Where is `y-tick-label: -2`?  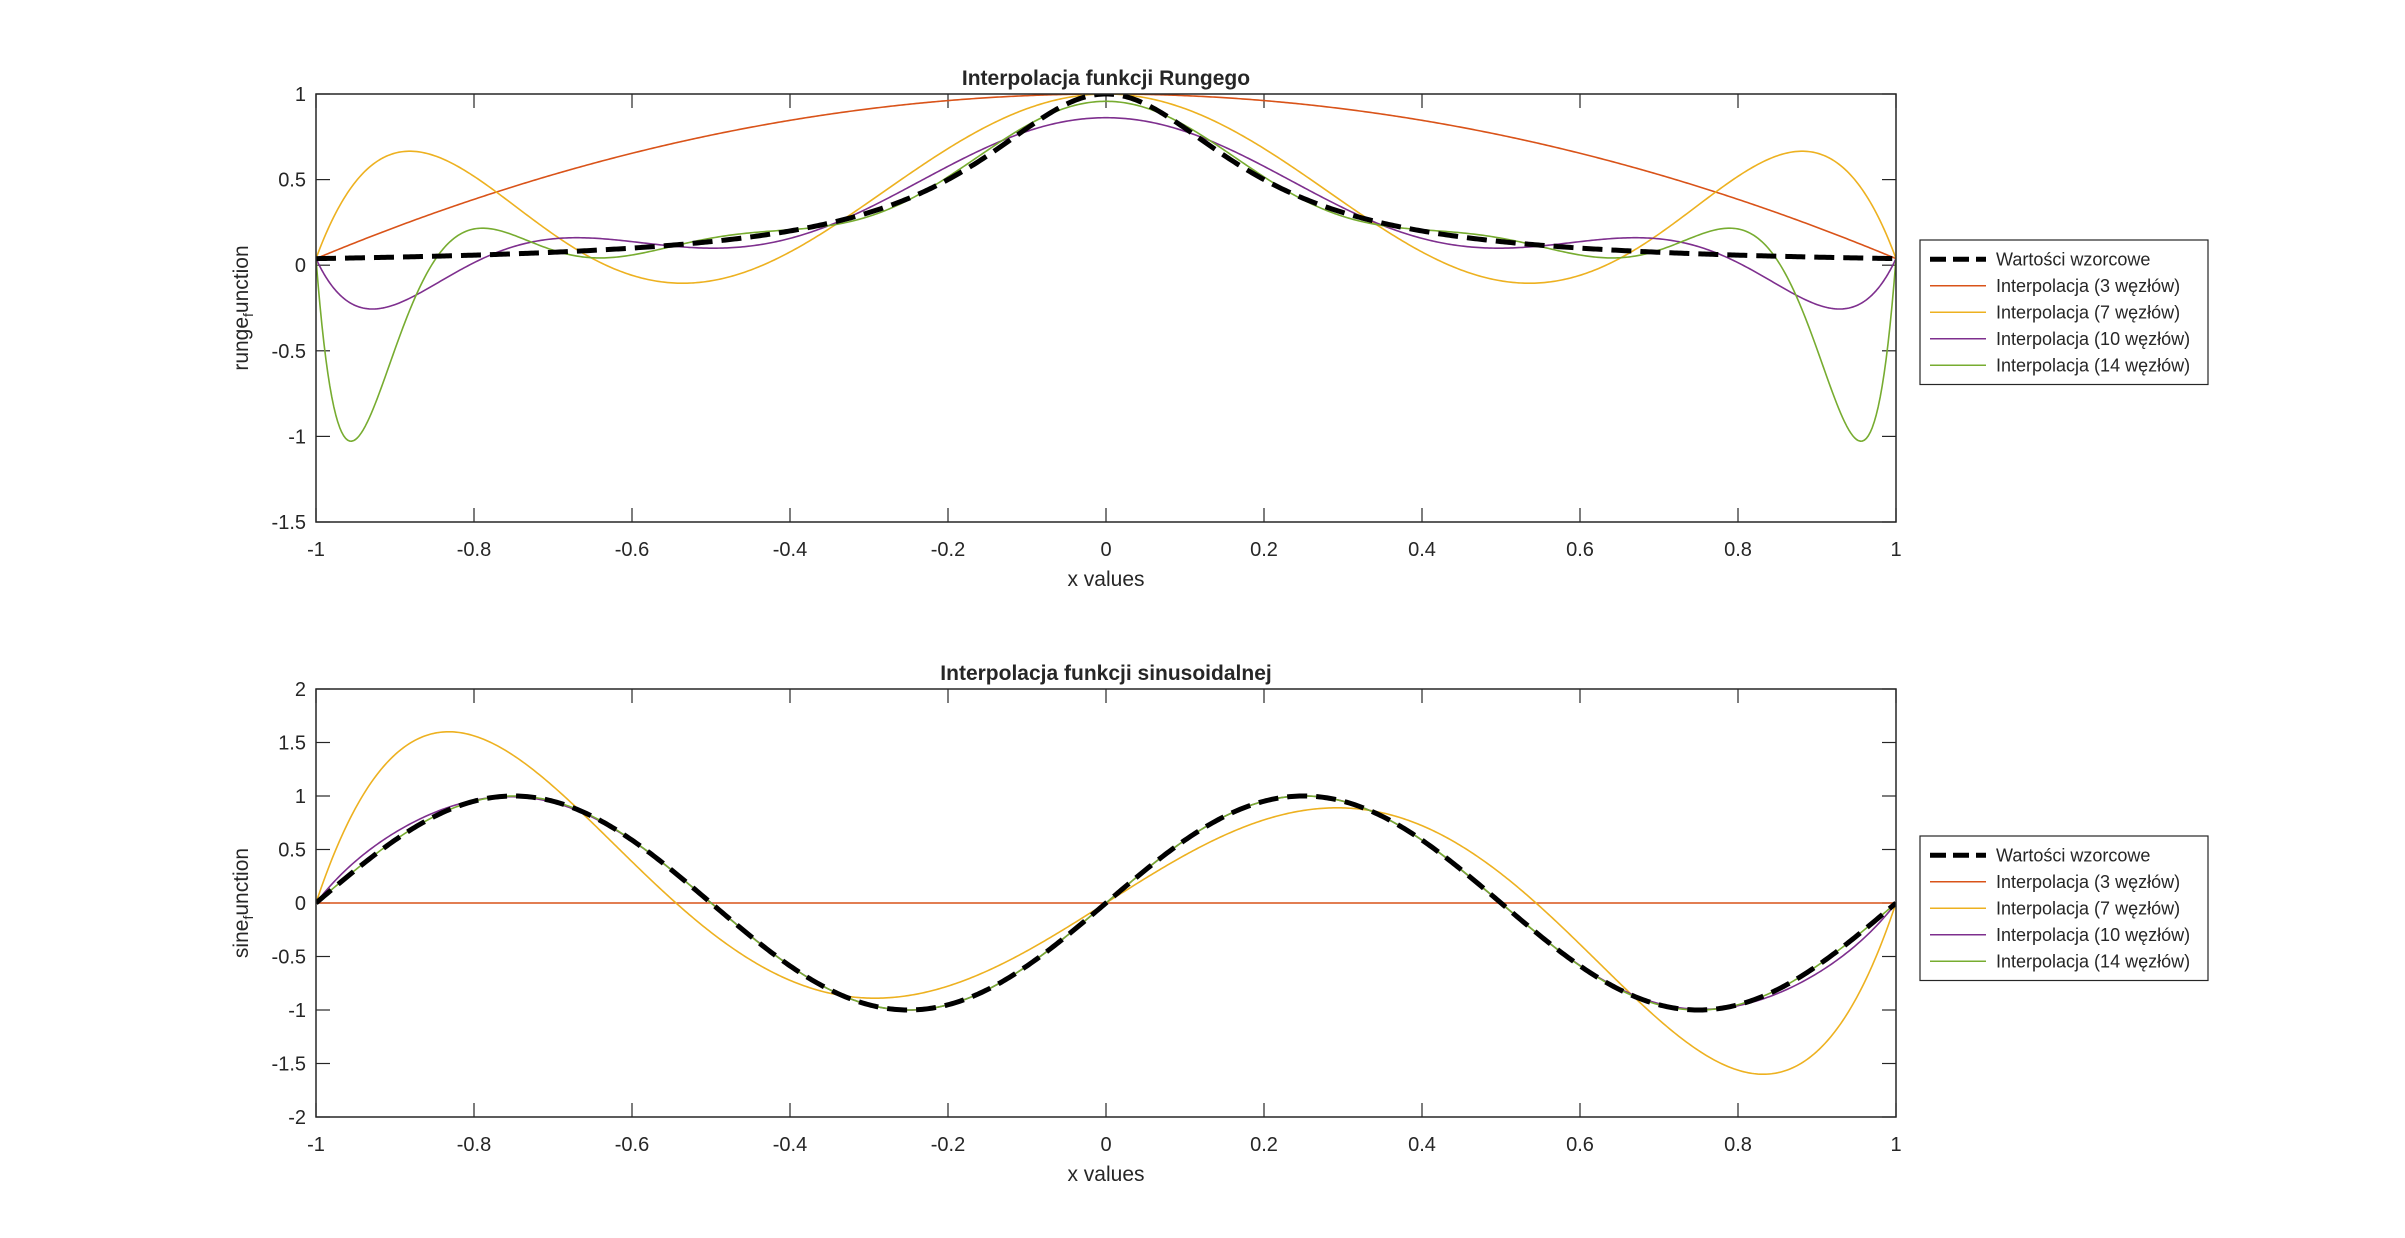 y-tick-label: -2 is located at coordinates (297, 1118).